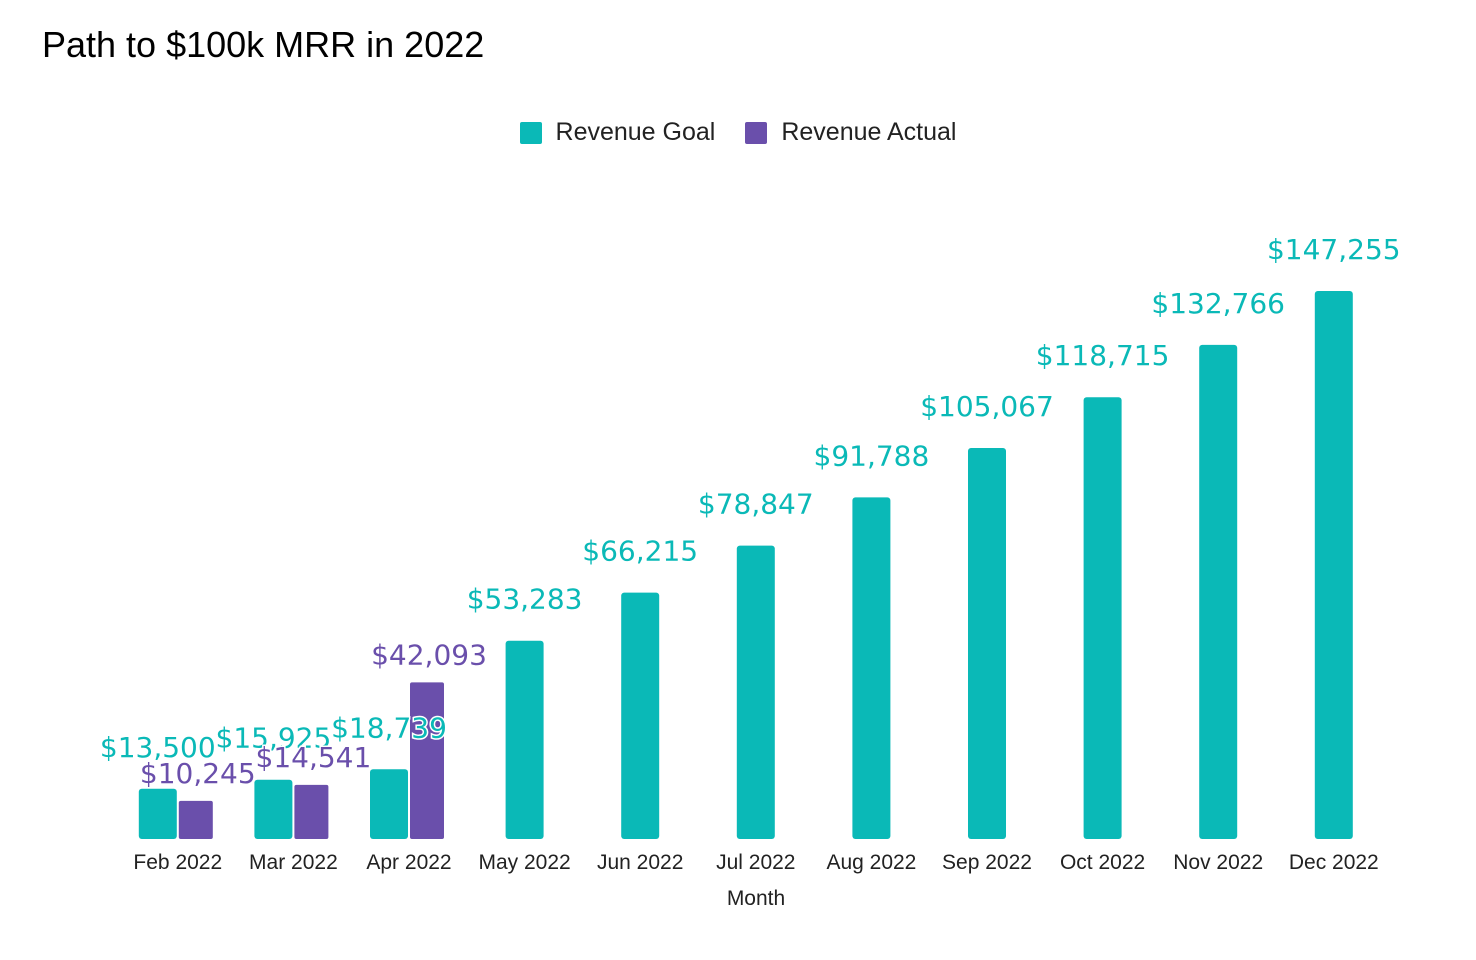  Describe the element at coordinates (525, 599) in the screenshot. I see `data-label-goal: $53,283` at that location.